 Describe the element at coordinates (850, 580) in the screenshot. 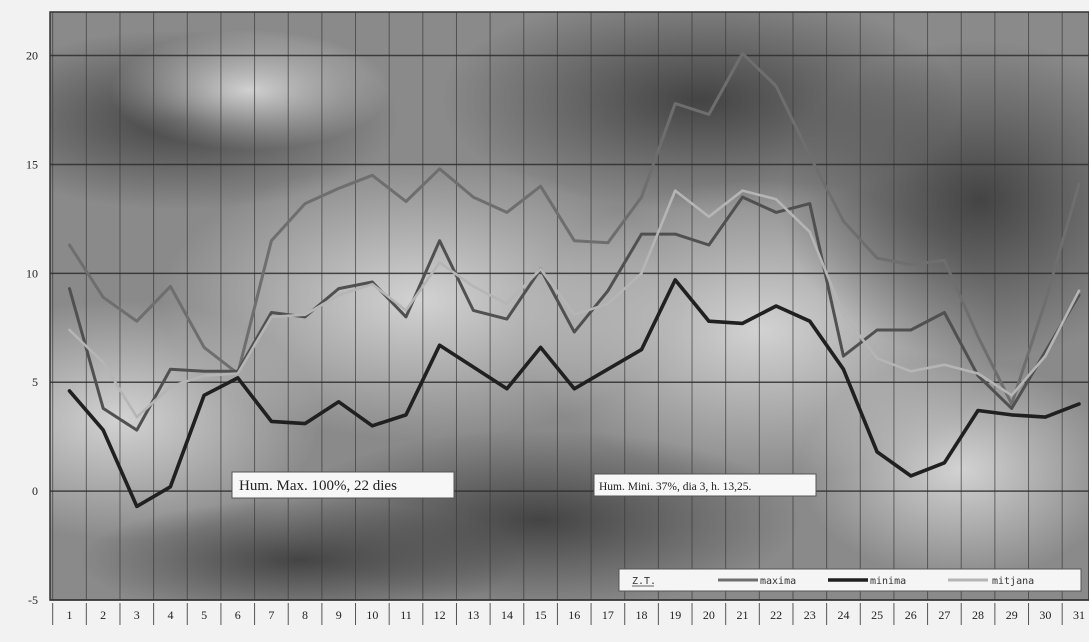

I see `legend: Z.T. maxima minima mitjana` at that location.